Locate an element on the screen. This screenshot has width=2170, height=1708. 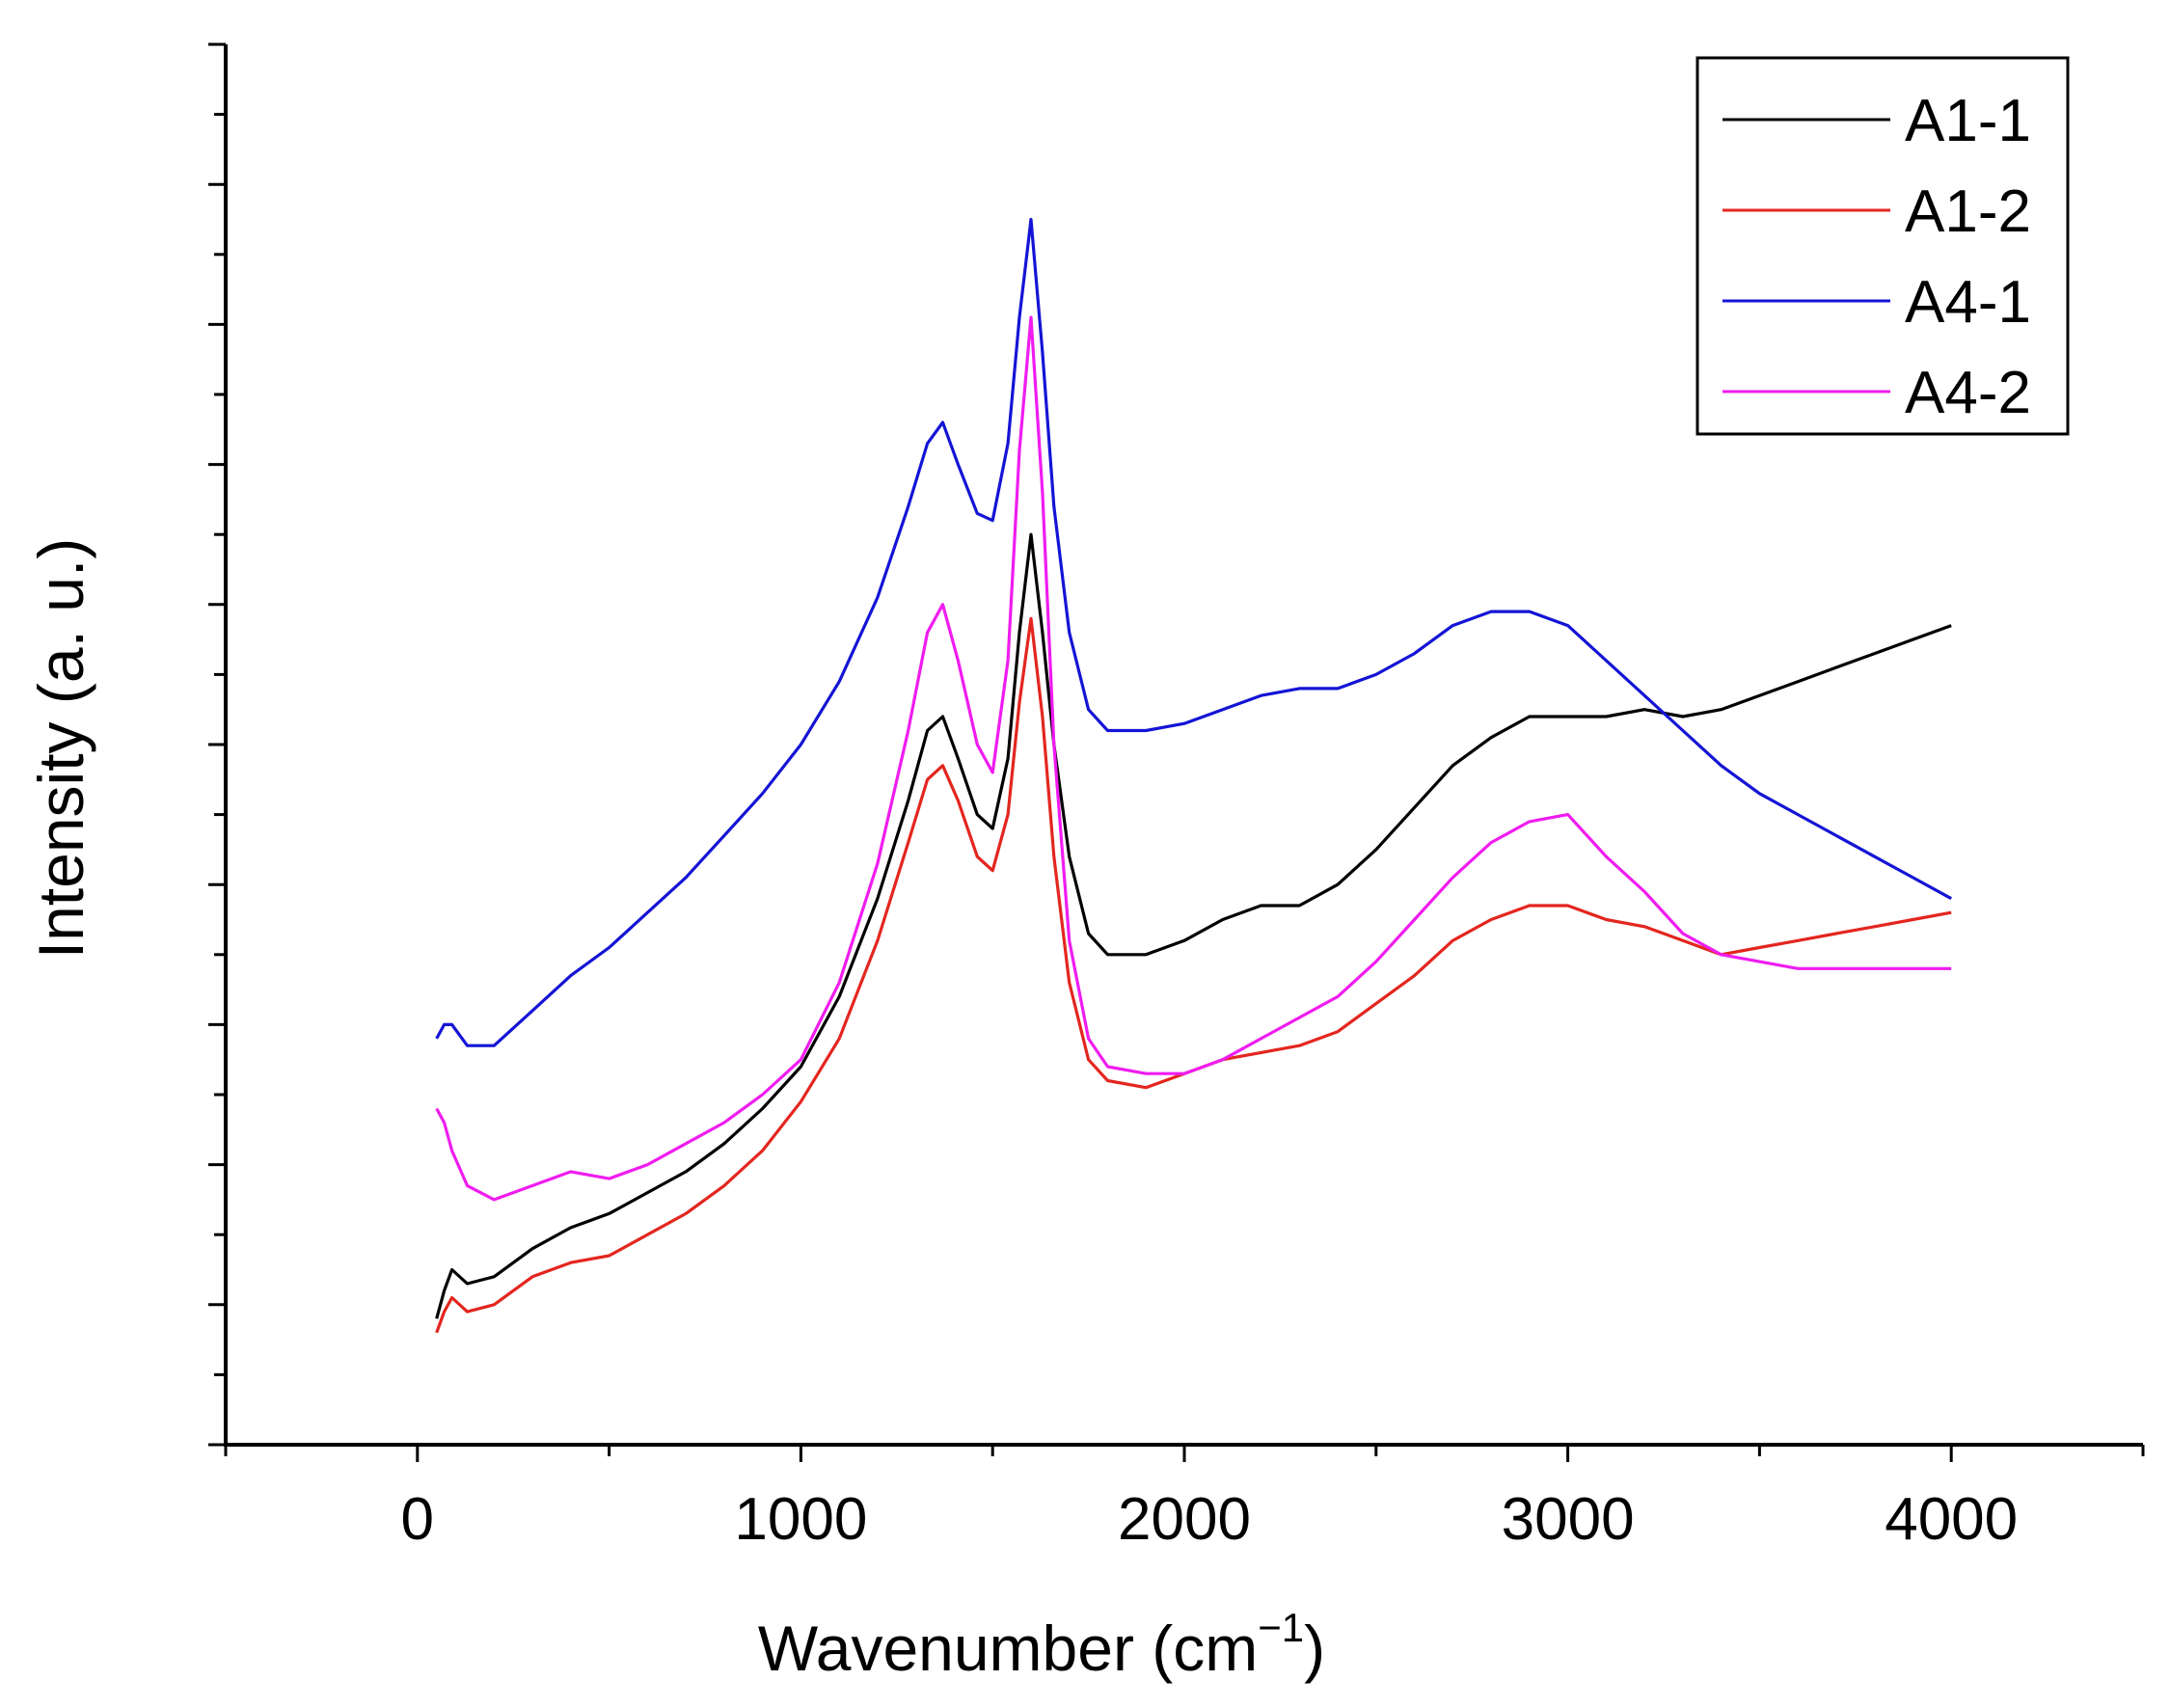
y-axis-title: Intensity (a. u.) is located at coordinates (60, 749).